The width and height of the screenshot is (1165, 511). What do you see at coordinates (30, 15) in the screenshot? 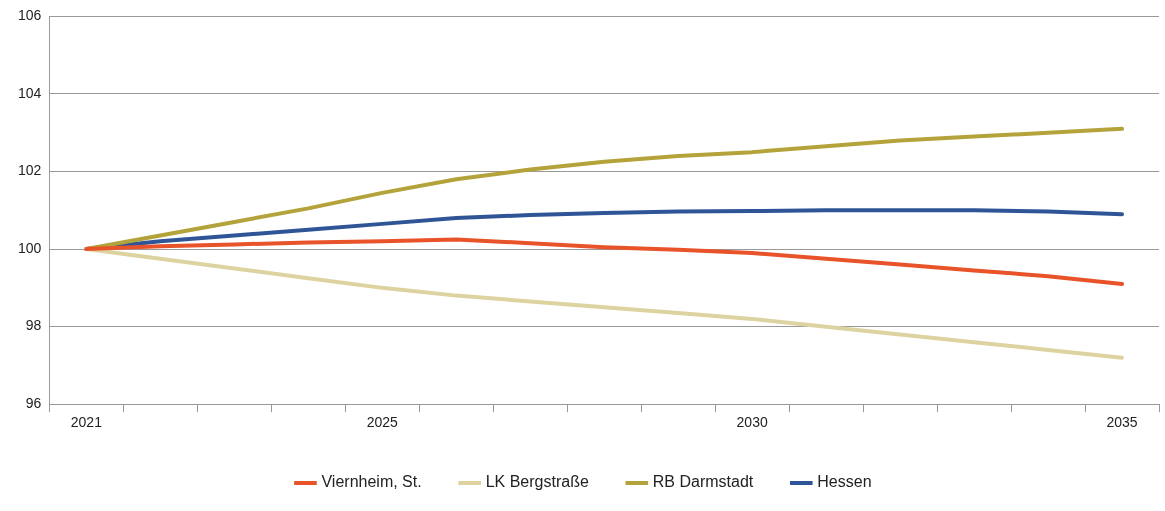
I see `y-tick-label: 106` at bounding box center [30, 15].